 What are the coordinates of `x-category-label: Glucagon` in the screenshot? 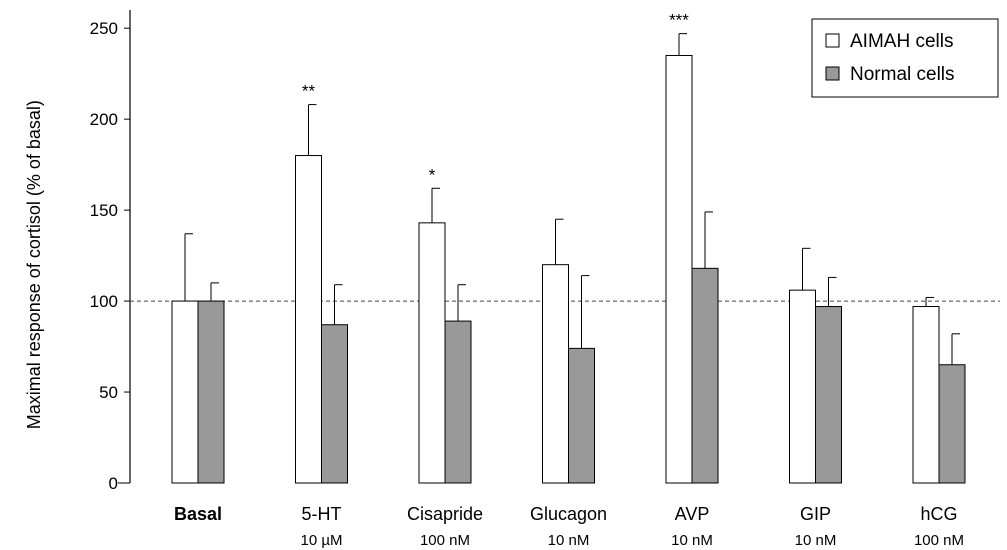 It's located at (568, 514).